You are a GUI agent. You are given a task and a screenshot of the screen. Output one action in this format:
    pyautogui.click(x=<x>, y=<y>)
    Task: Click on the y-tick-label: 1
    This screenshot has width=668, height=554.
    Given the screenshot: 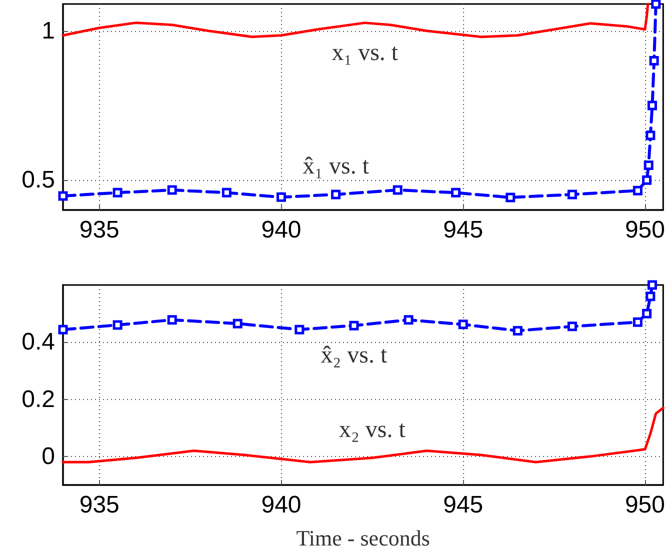 What is the action you would take?
    pyautogui.click(x=48, y=30)
    